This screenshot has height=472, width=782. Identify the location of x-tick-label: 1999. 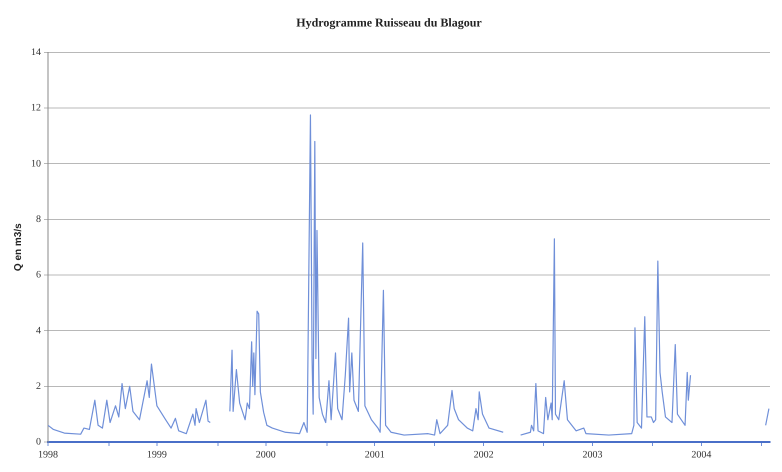
(156, 455).